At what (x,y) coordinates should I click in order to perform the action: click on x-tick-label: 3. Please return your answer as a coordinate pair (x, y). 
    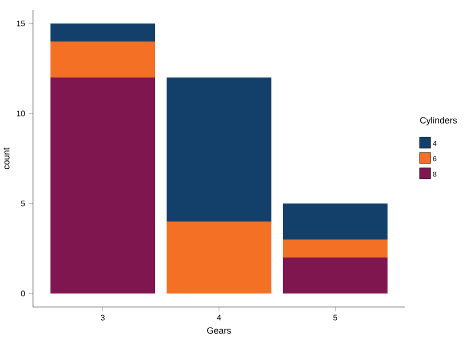
    Looking at the image, I should click on (102, 317).